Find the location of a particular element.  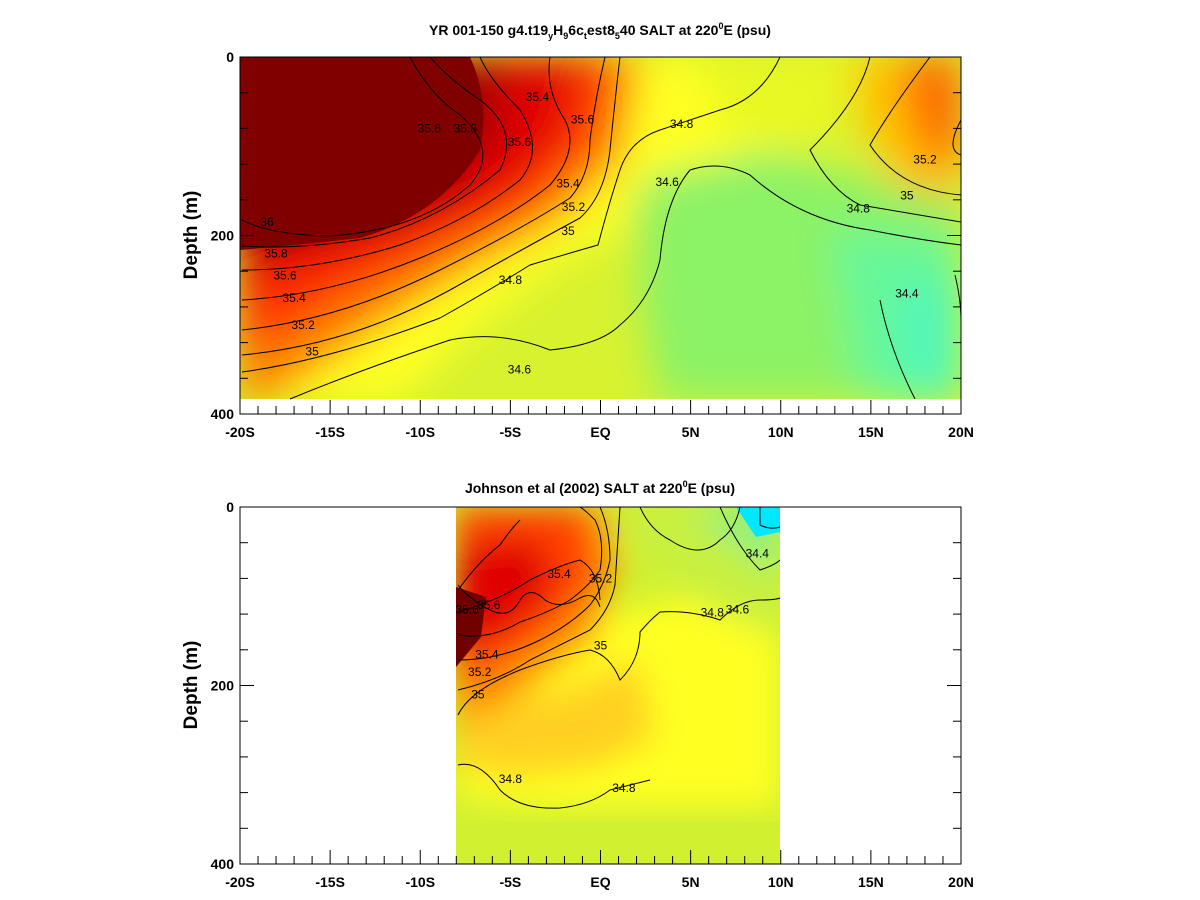

title-segment: 6c is located at coordinates (576, 30).